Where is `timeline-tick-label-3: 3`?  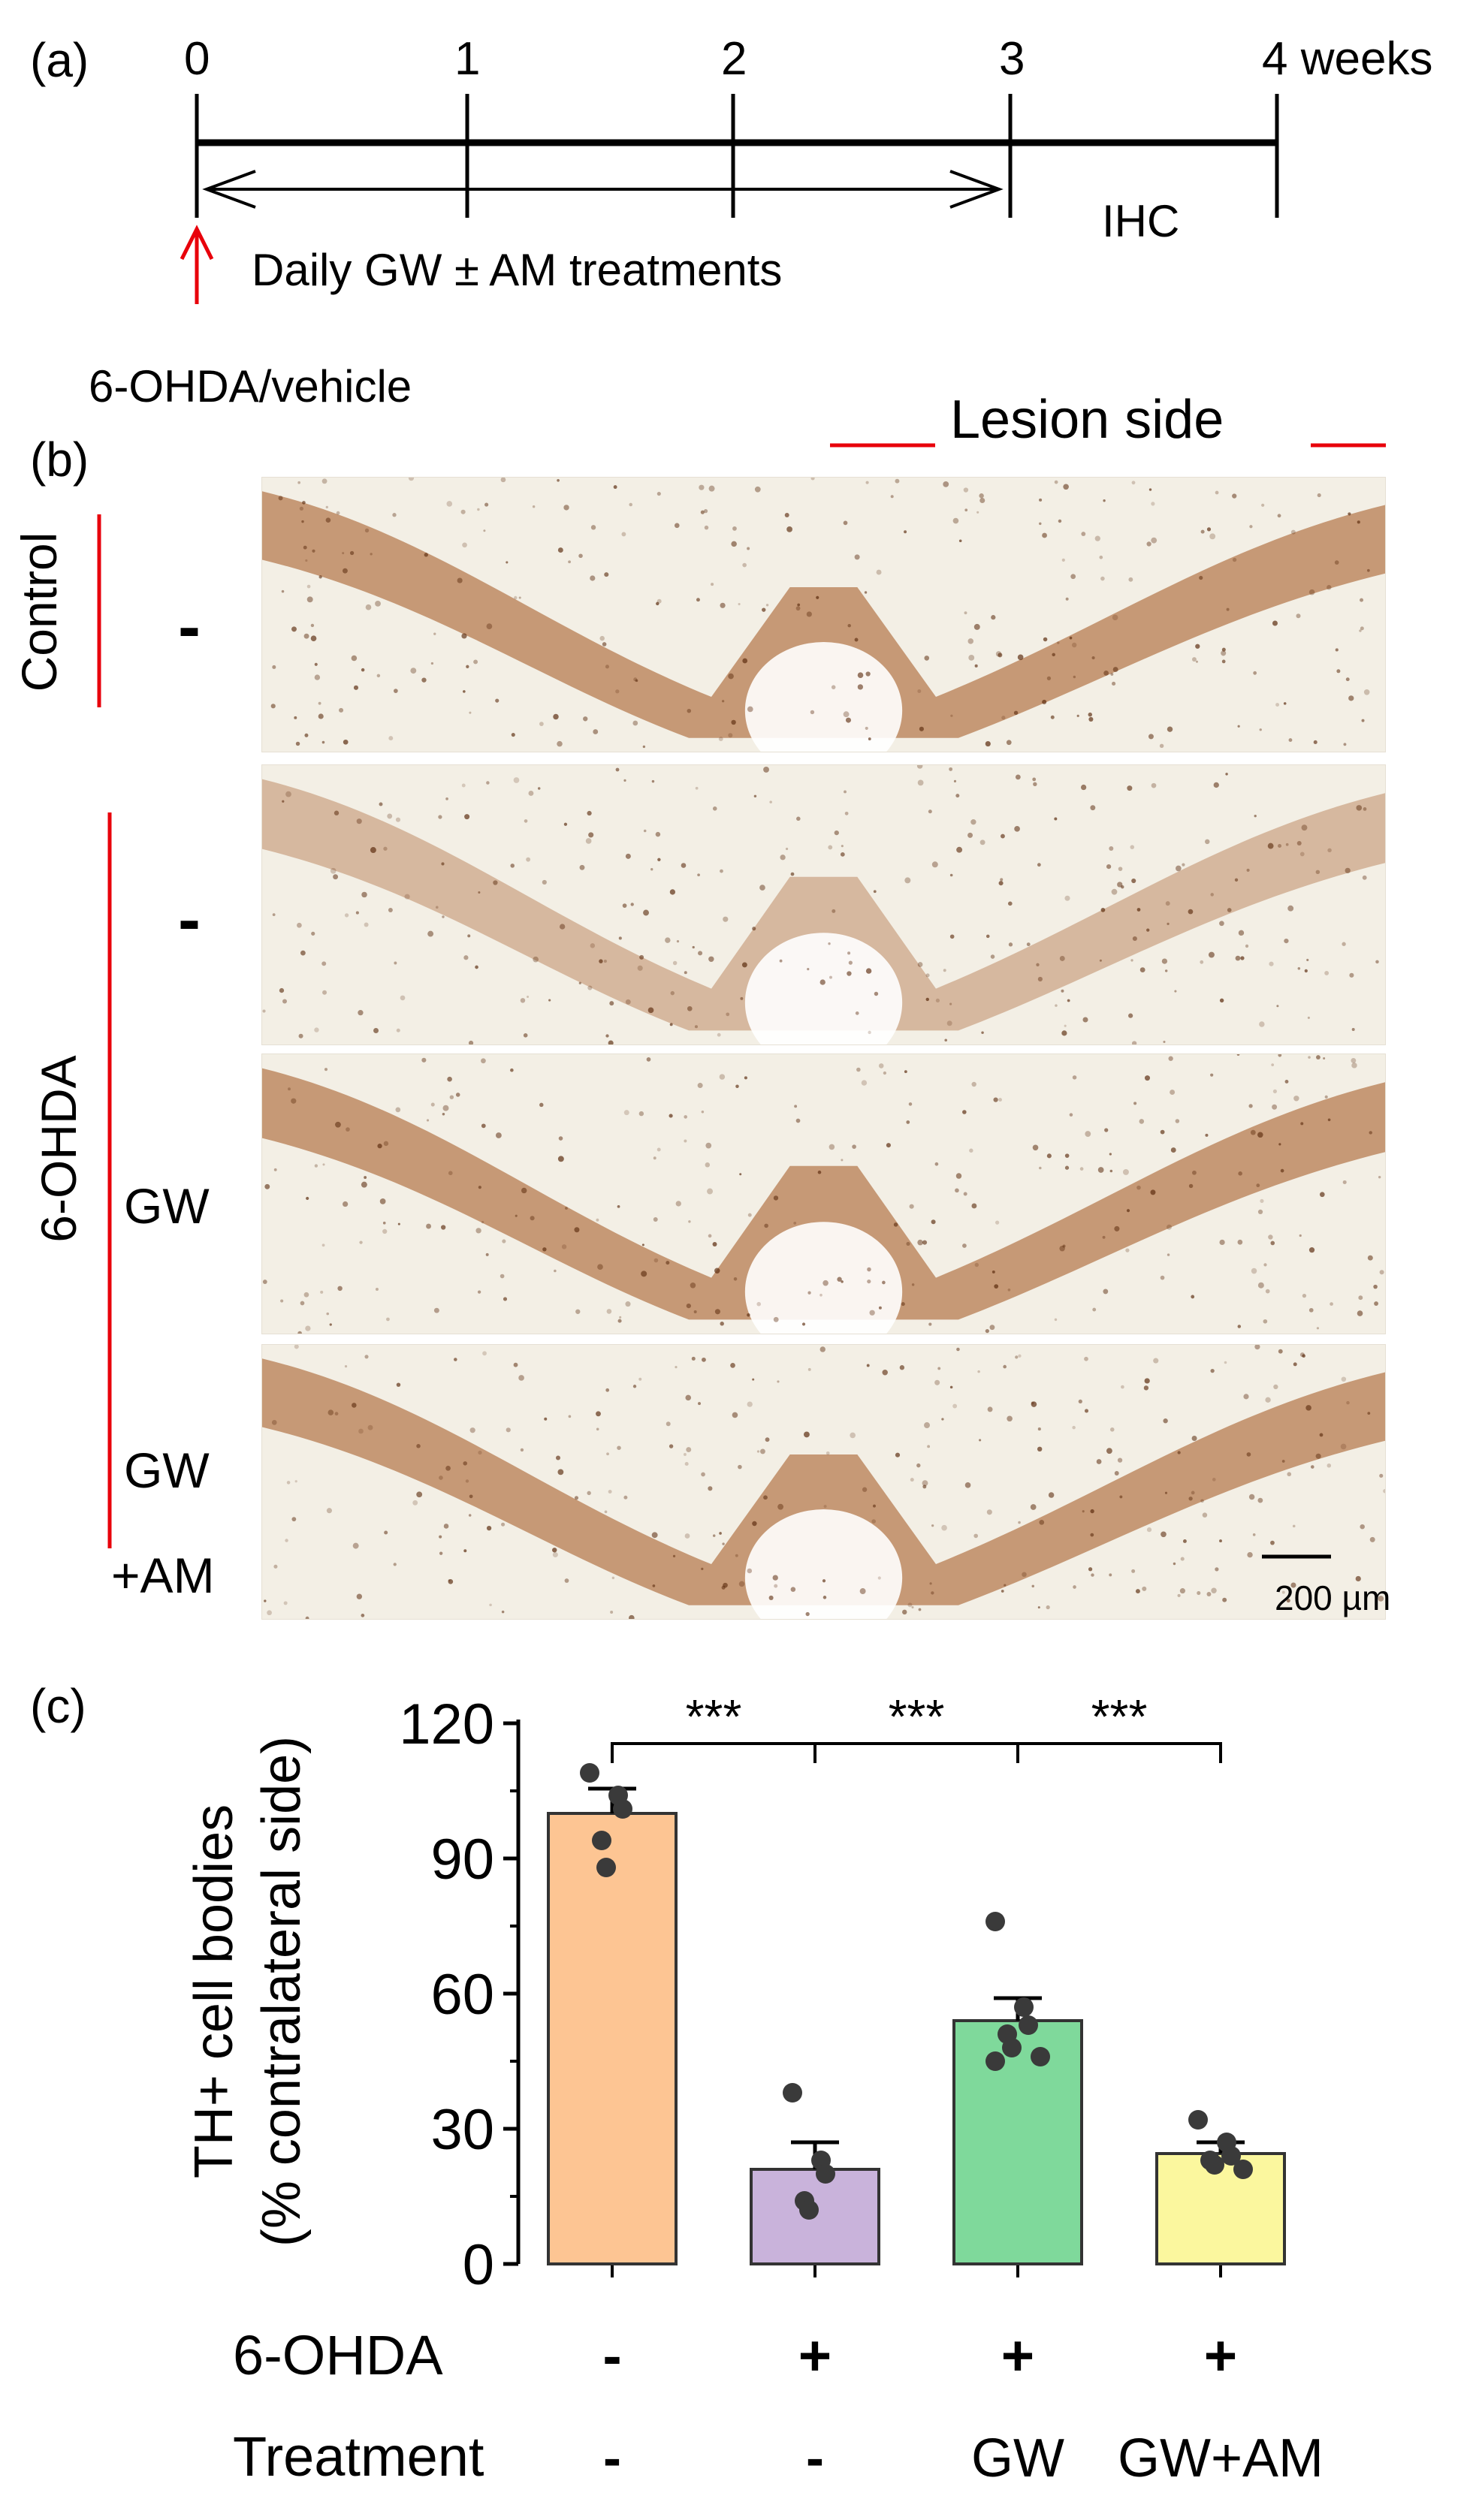 timeline-tick-label-3: 3 is located at coordinates (1012, 59).